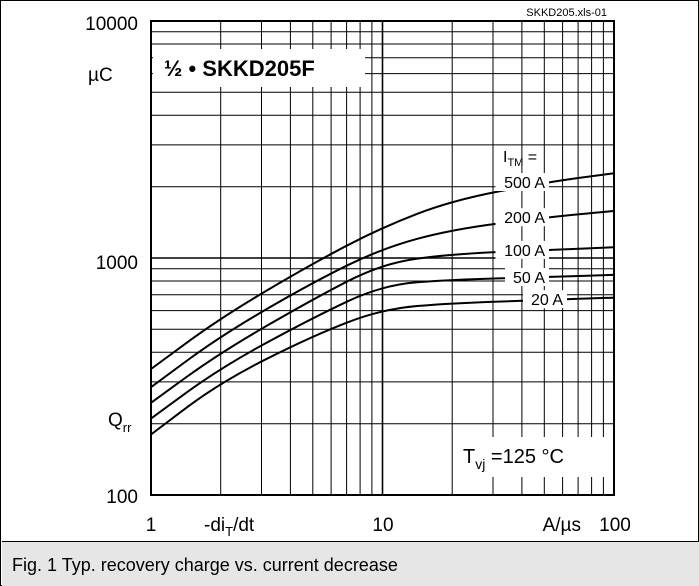 The height and width of the screenshot is (586, 699). I want to click on curve-label-500a: 500 A, so click(524, 183).